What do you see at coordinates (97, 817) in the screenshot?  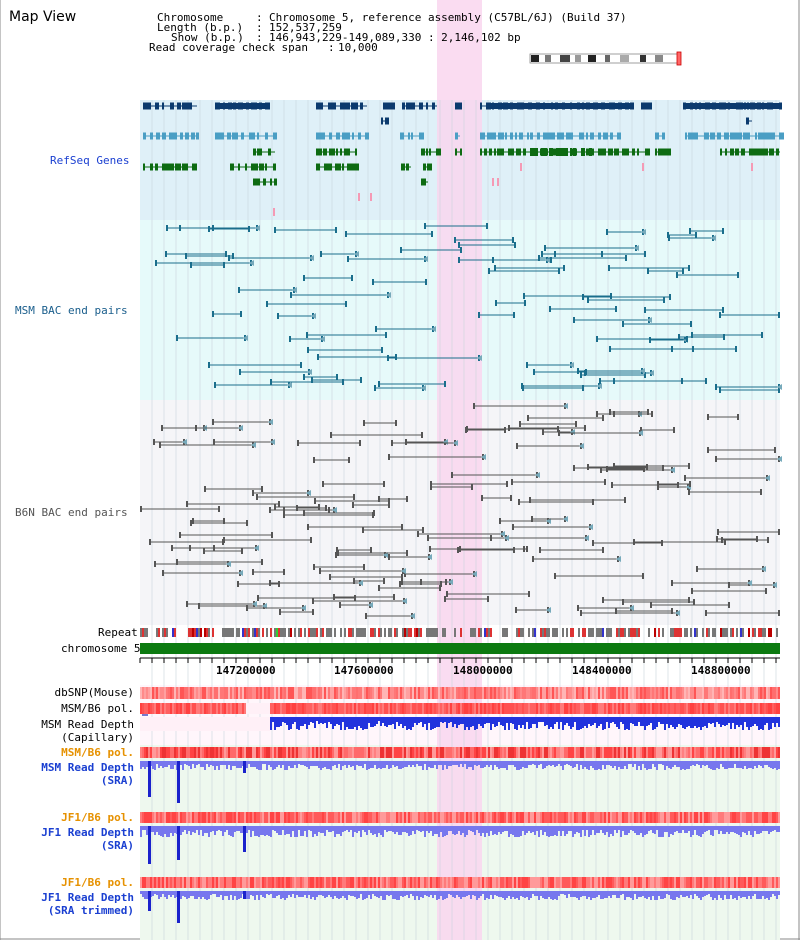 I see `track-label-jf1-b6-pol: JF1/B6 pol.` at bounding box center [97, 817].